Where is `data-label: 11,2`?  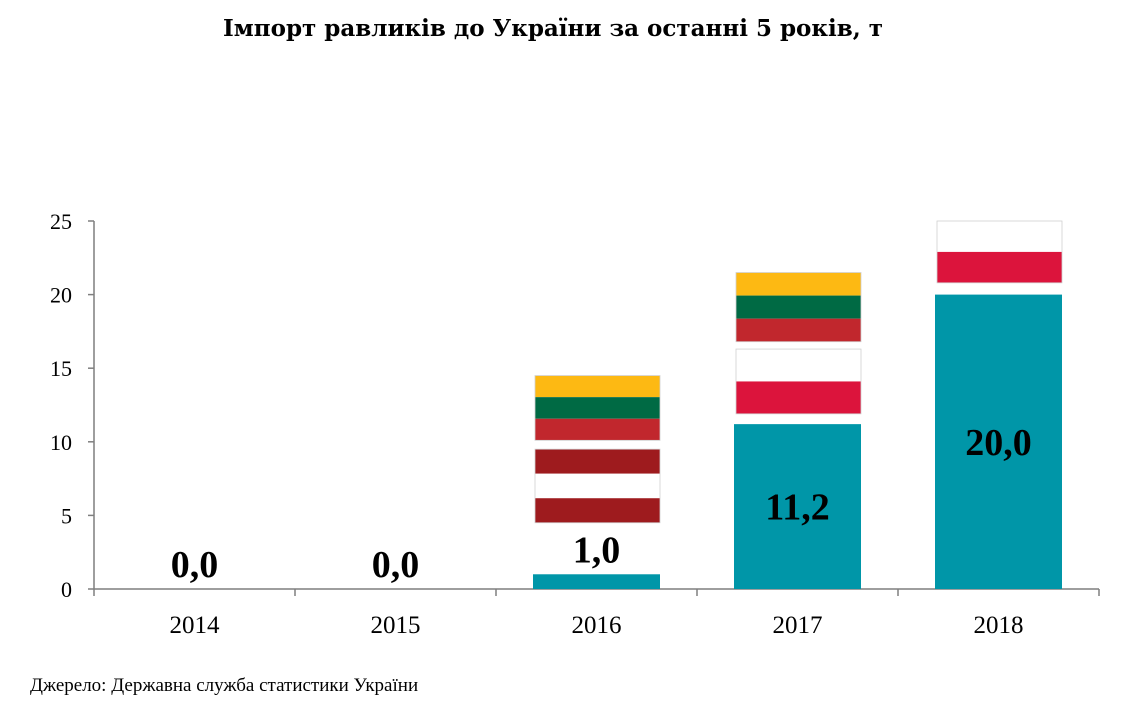
data-label: 11,2 is located at coordinates (797, 508).